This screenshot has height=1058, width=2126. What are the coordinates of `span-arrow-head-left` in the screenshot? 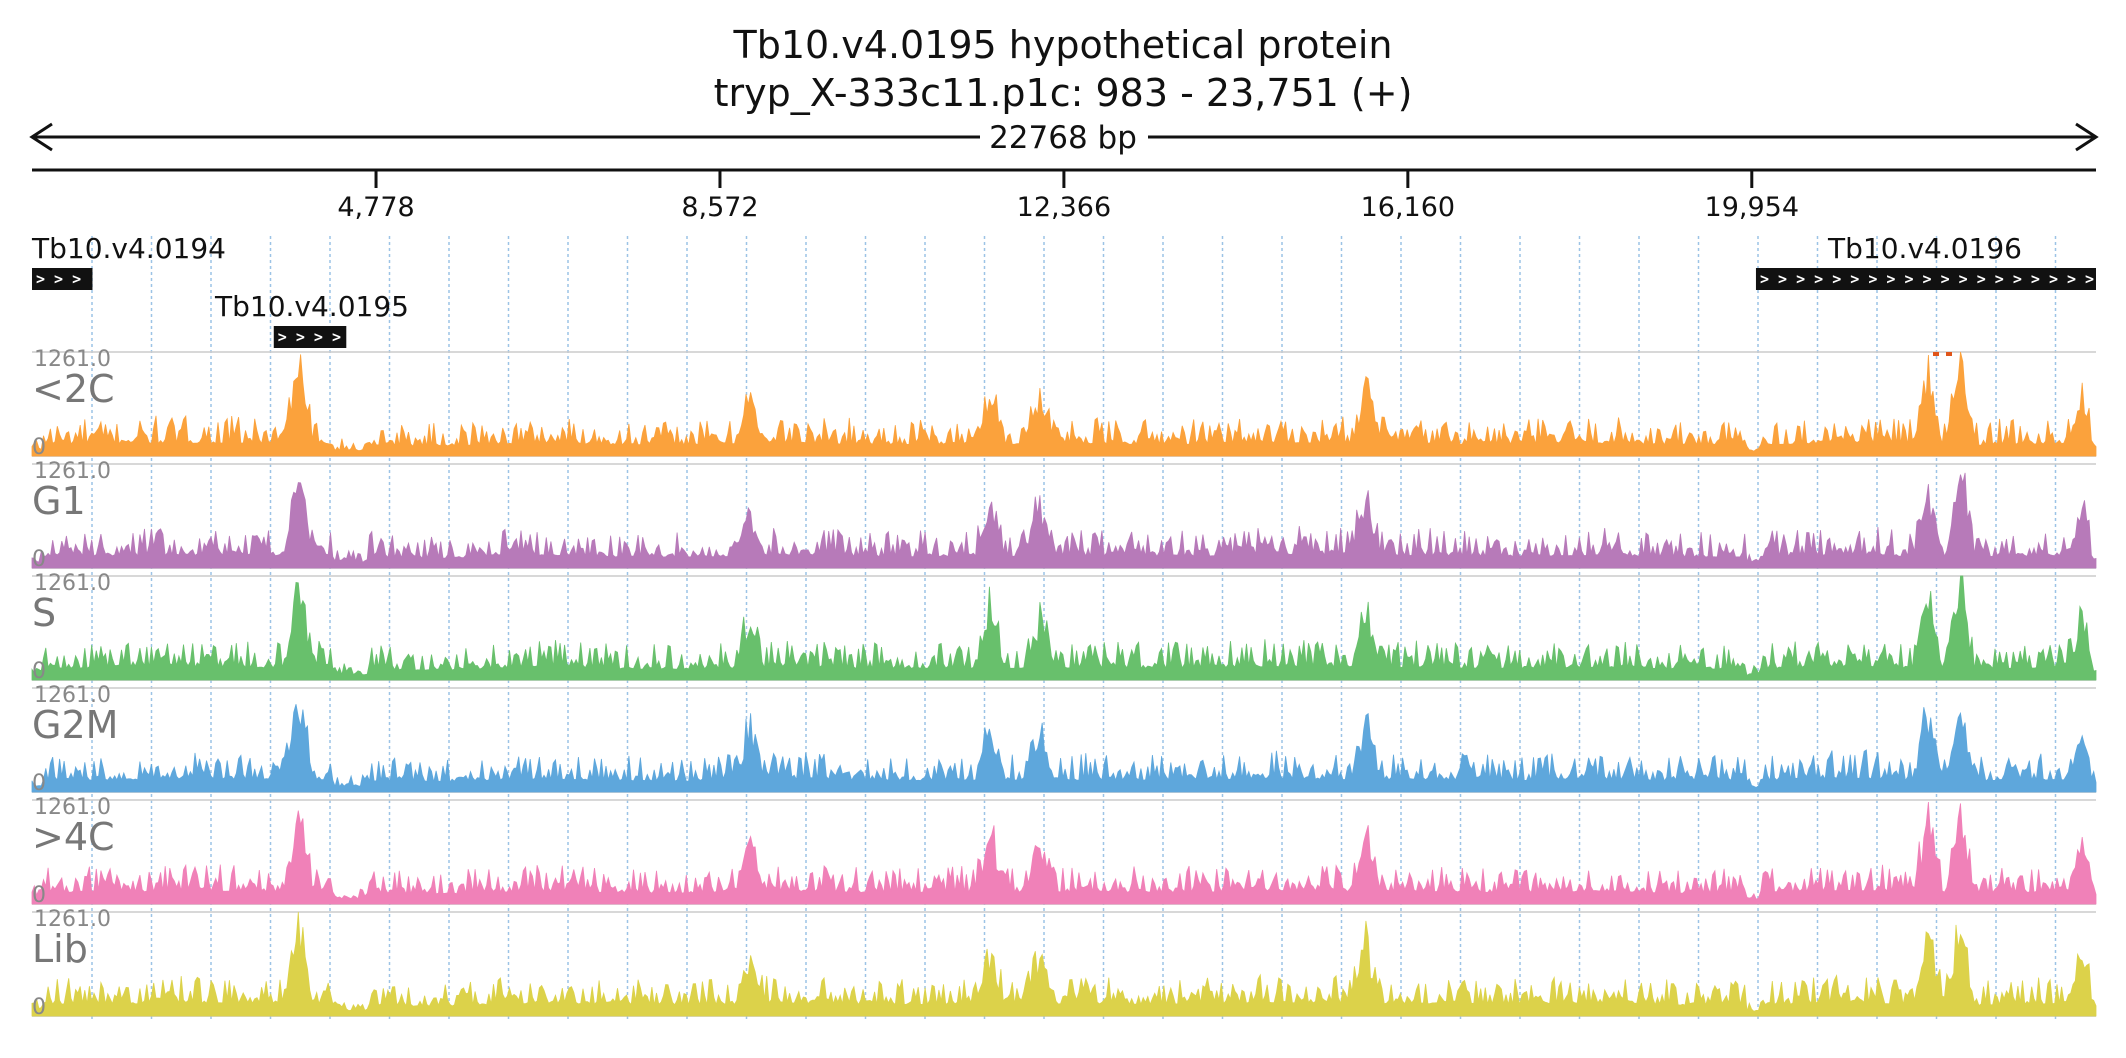 It's located at (41, 137).